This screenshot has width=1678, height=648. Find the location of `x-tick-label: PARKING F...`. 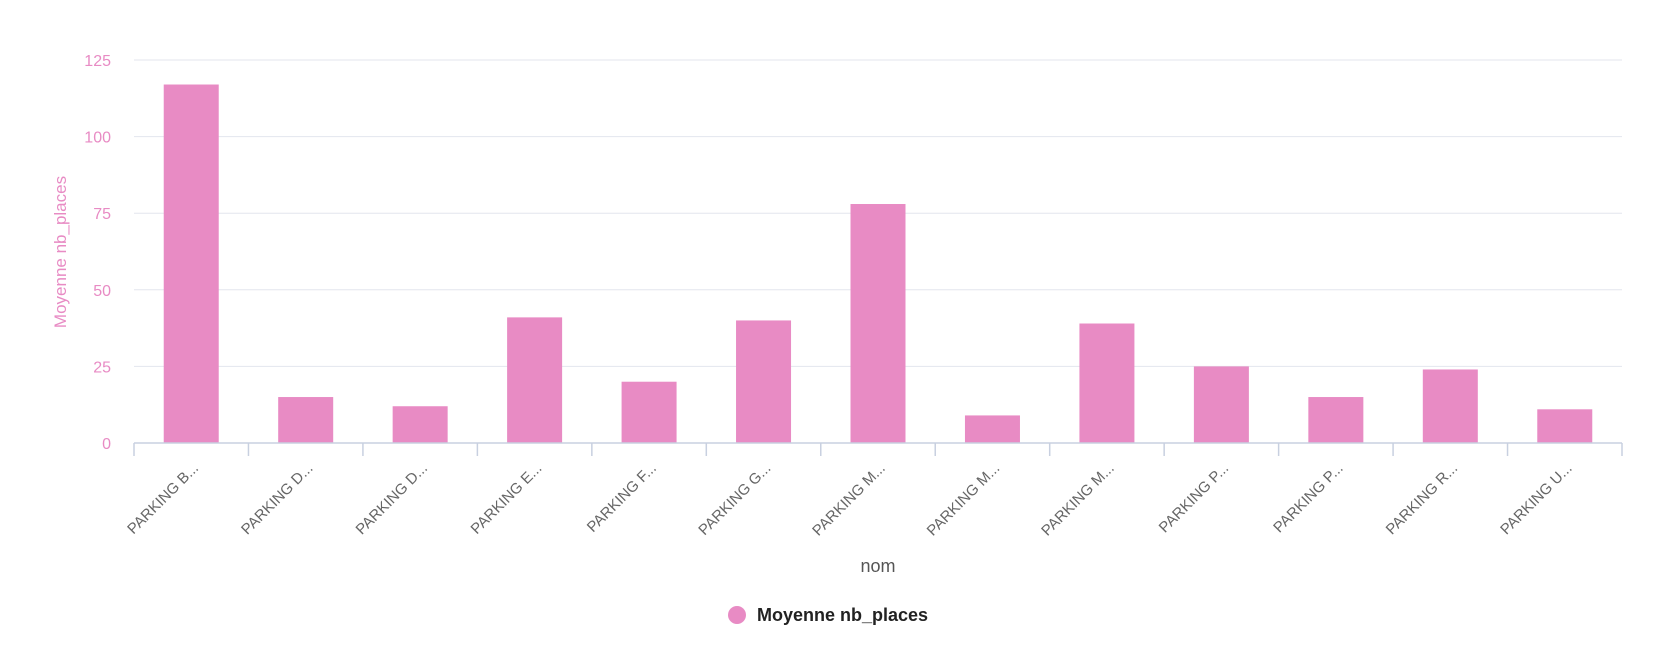

x-tick-label: PARKING F... is located at coordinates (622, 498).